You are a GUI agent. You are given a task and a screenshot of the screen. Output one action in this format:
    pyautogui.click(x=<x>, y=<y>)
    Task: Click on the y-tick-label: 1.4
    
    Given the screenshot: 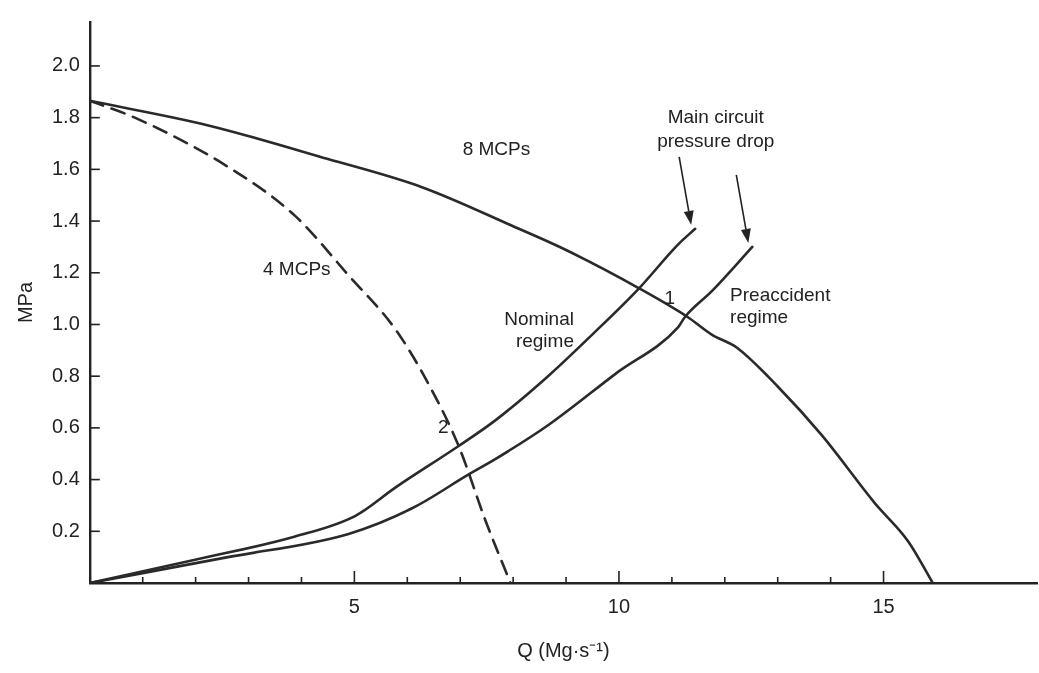 What is the action you would take?
    pyautogui.click(x=65, y=219)
    